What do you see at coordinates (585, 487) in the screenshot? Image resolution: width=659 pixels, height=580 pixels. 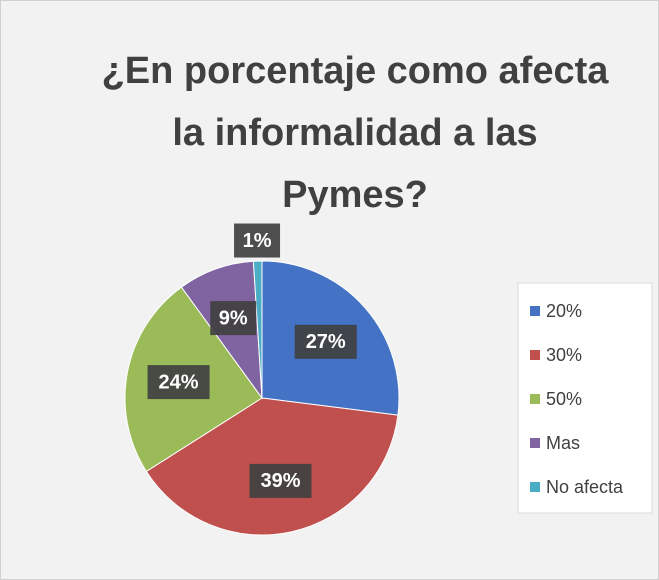 I see `legend-label: No afecta` at bounding box center [585, 487].